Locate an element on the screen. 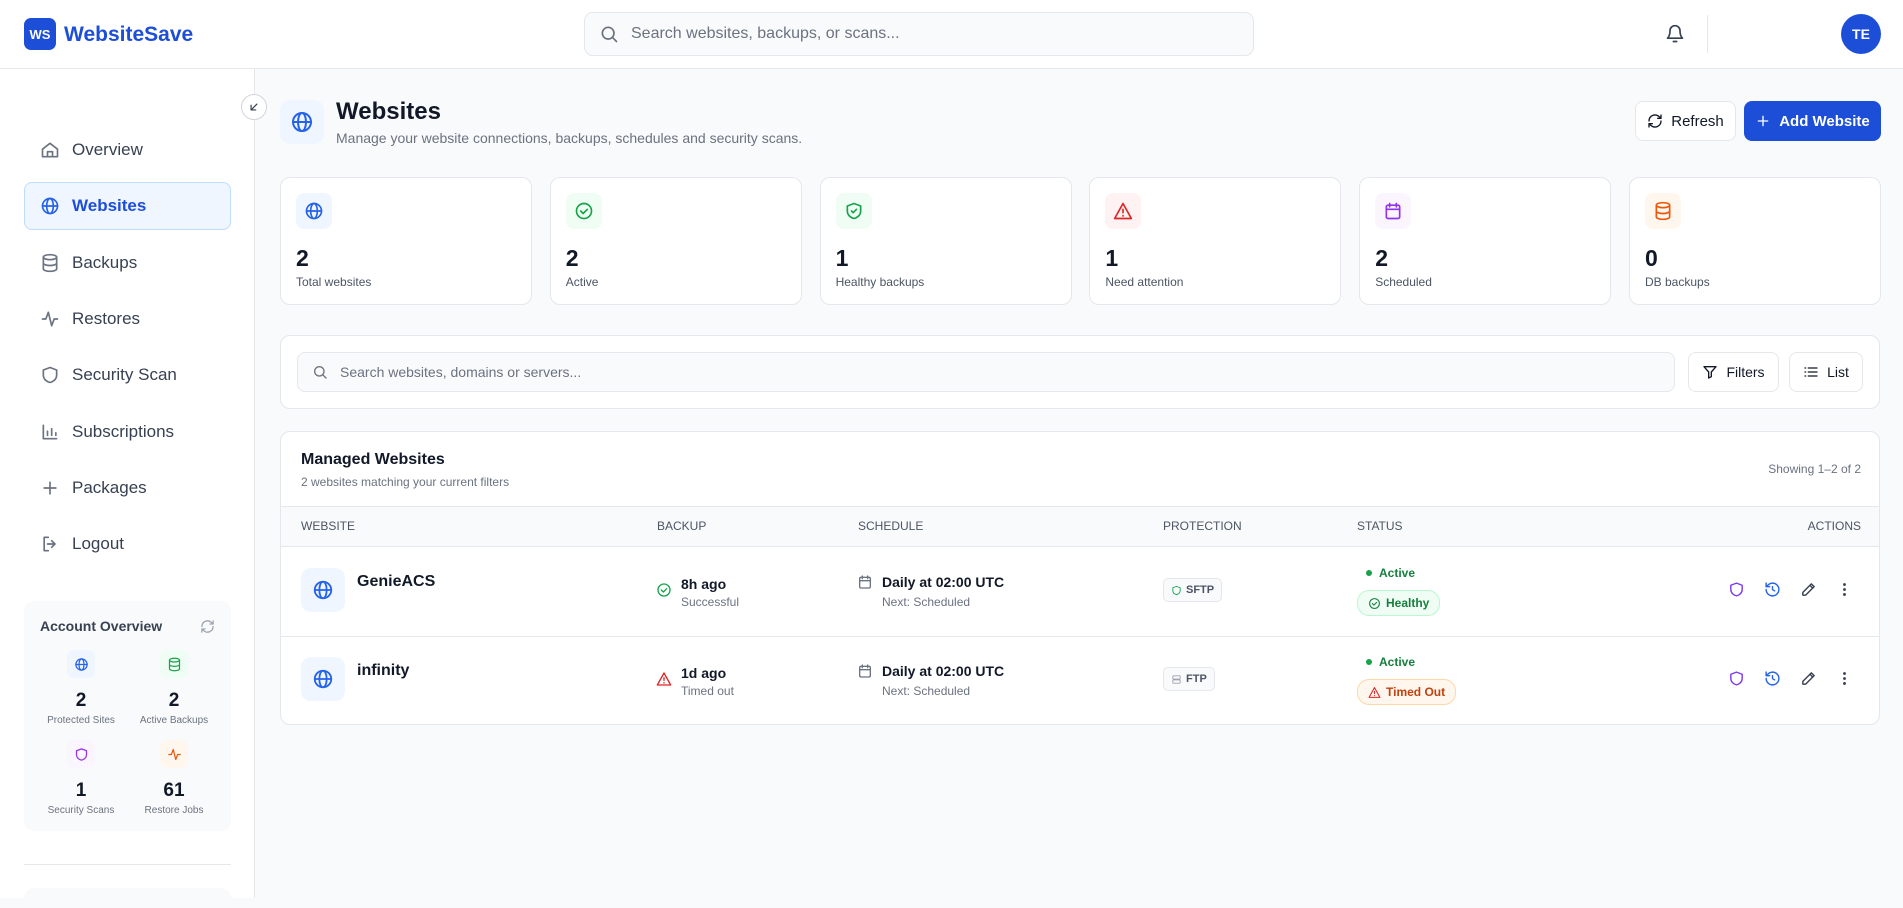  row-divider is located at coordinates (1080, 636).